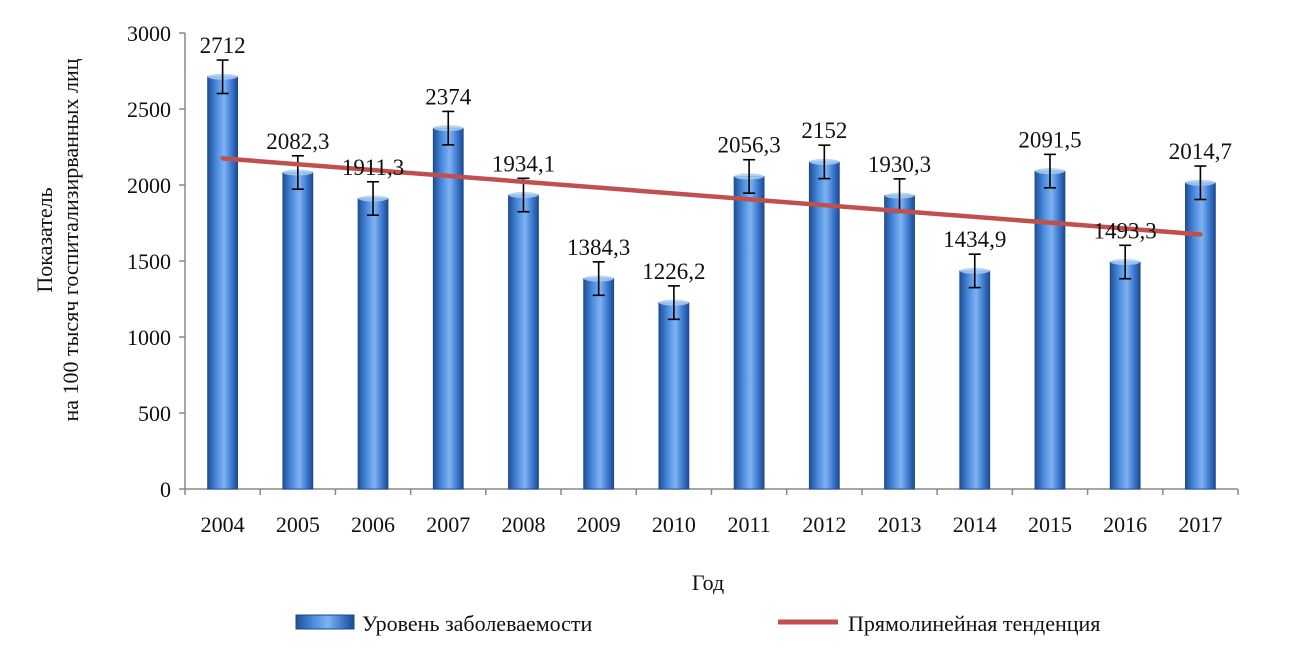  I want to click on x-tick-label: 2007, so click(448, 524).